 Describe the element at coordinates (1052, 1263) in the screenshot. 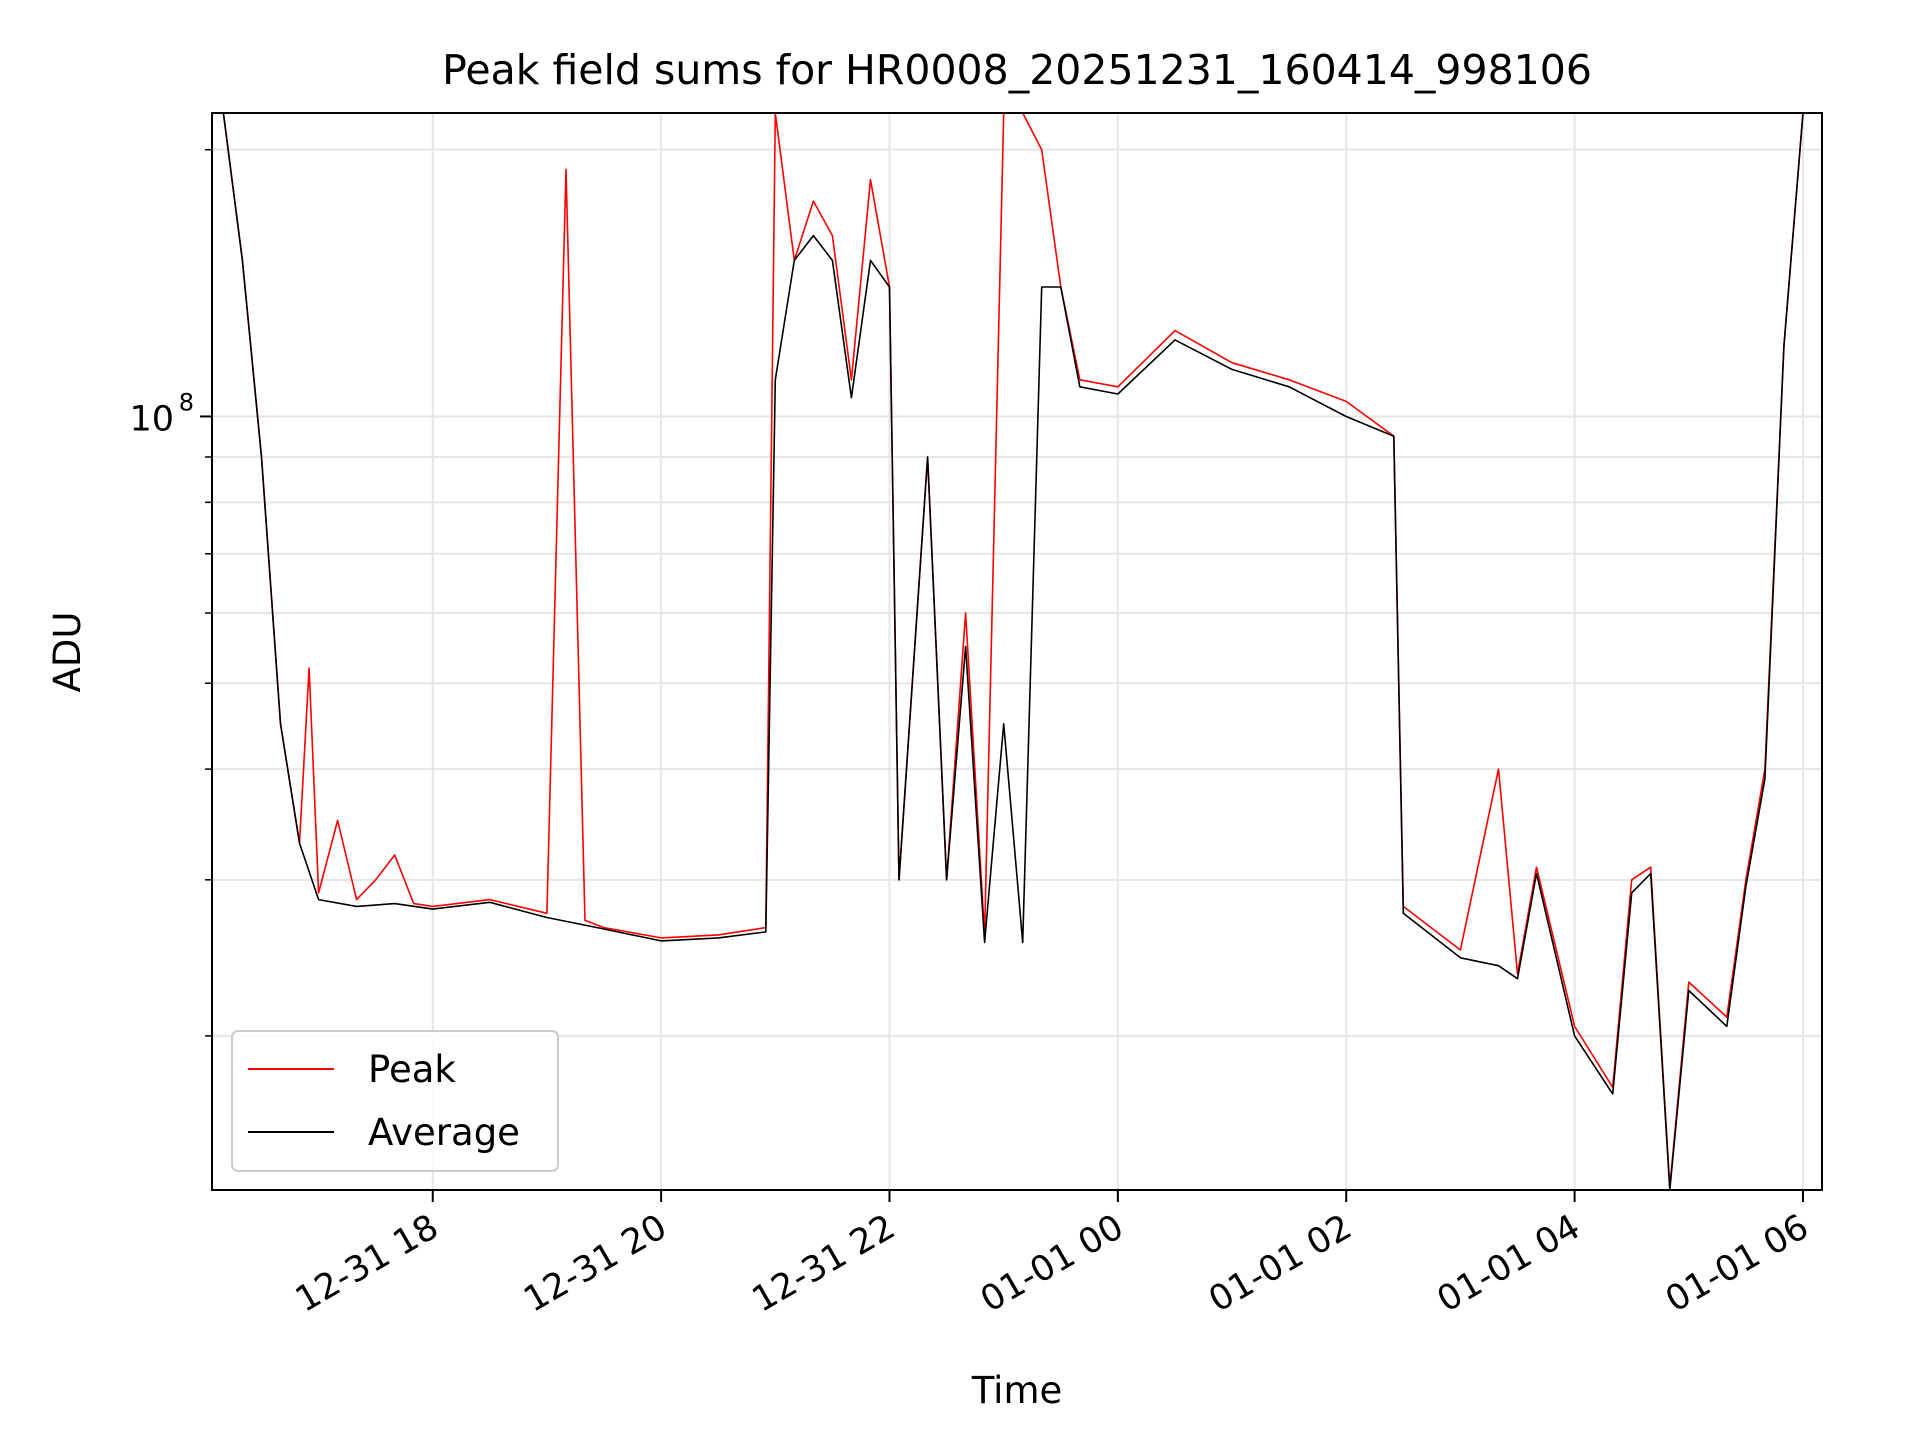

I see `x-tick-label: 01-01 00` at that location.